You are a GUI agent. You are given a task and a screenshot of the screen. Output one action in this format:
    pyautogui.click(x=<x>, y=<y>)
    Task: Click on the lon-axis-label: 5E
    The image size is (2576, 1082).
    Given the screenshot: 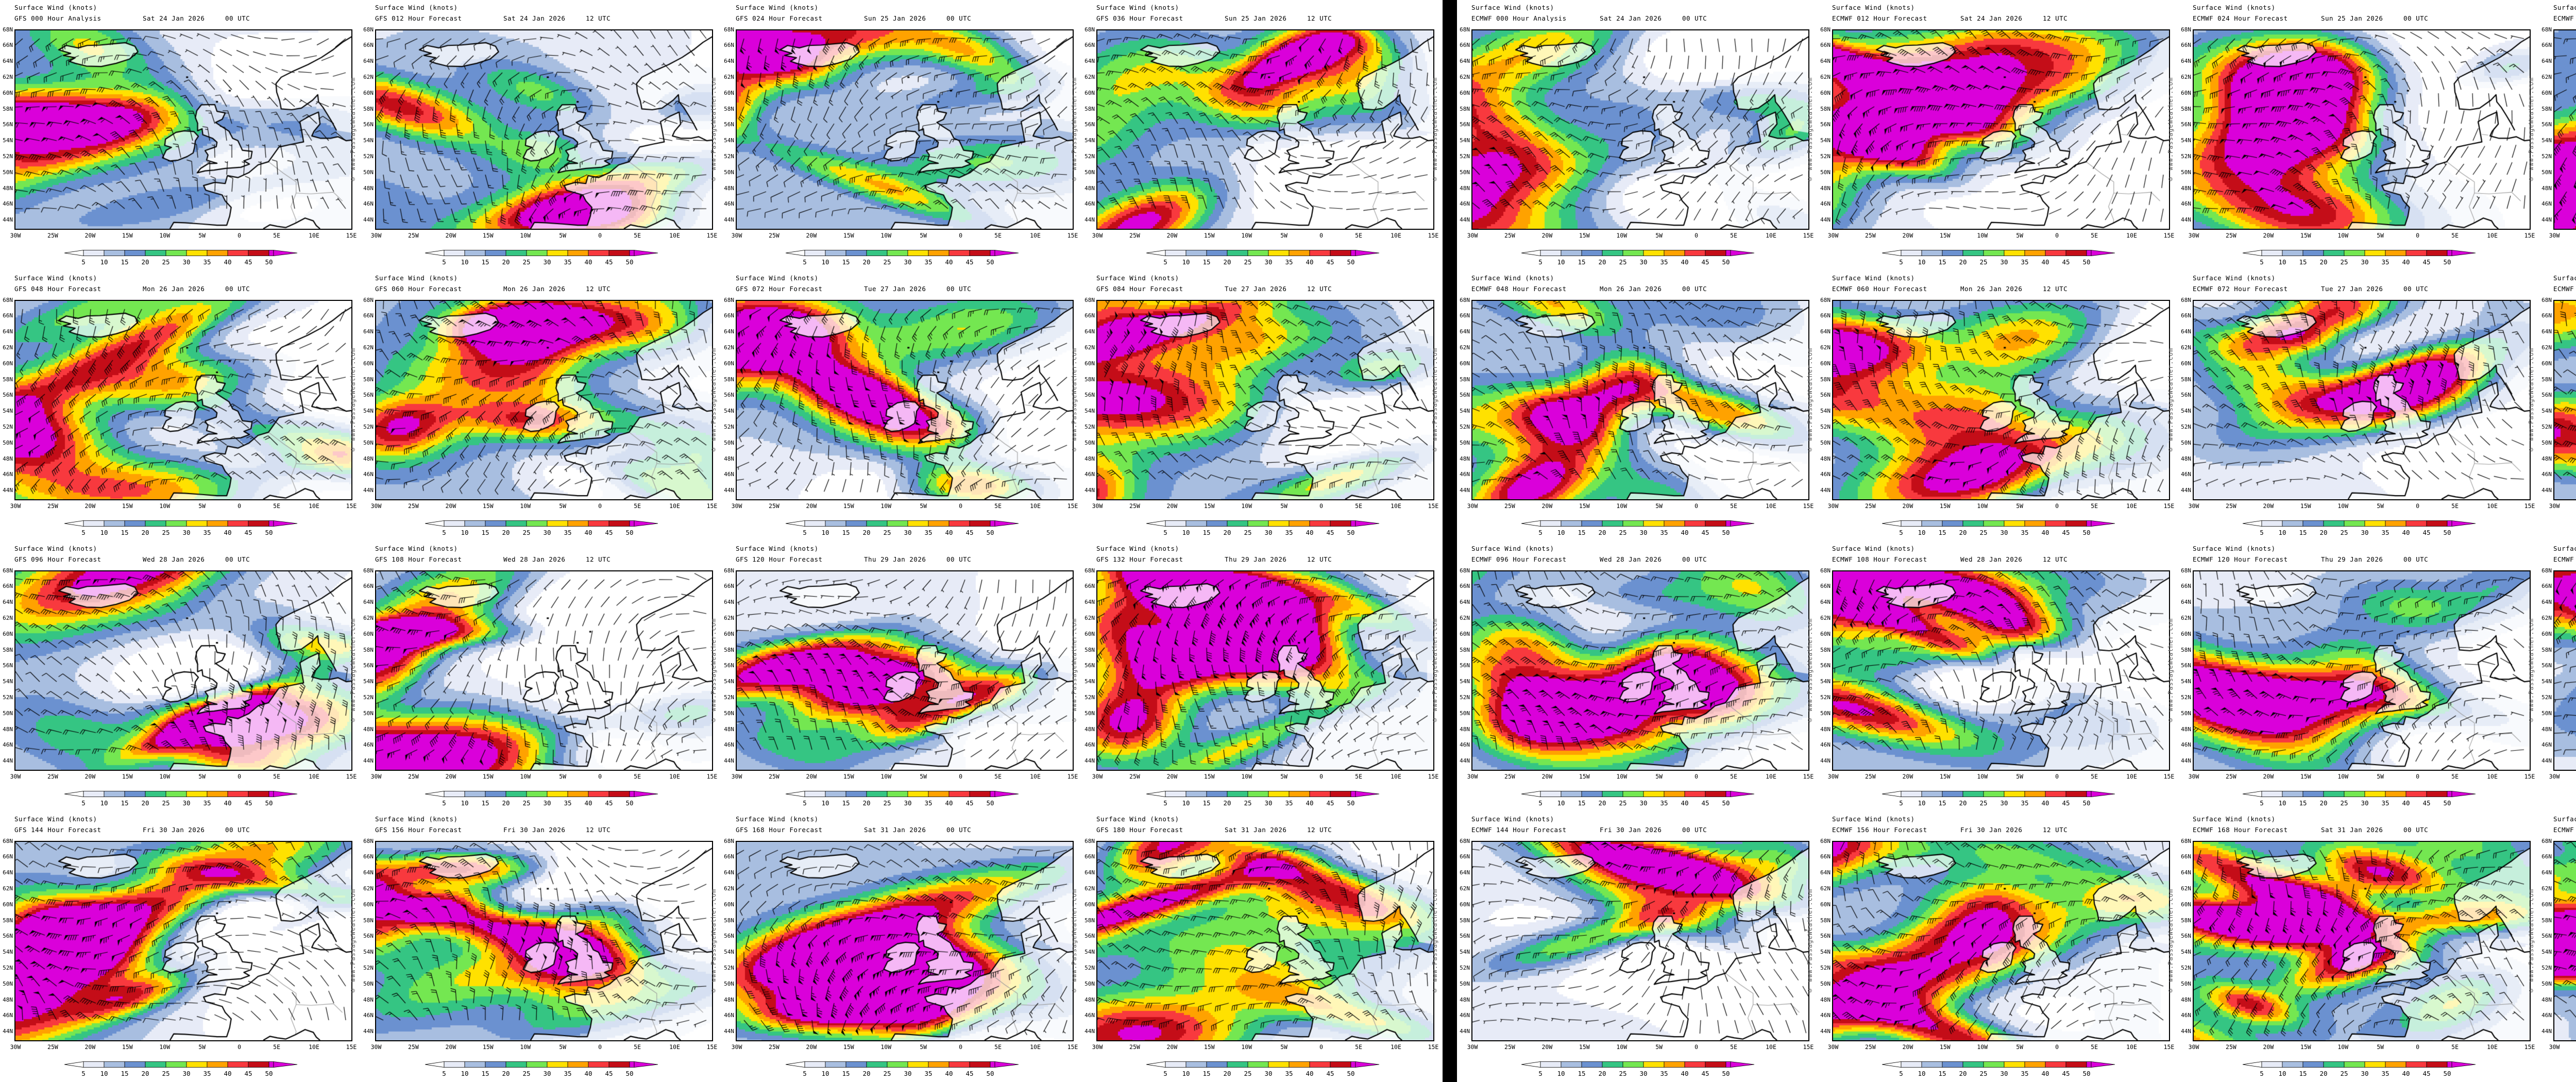 What is the action you would take?
    pyautogui.click(x=998, y=776)
    